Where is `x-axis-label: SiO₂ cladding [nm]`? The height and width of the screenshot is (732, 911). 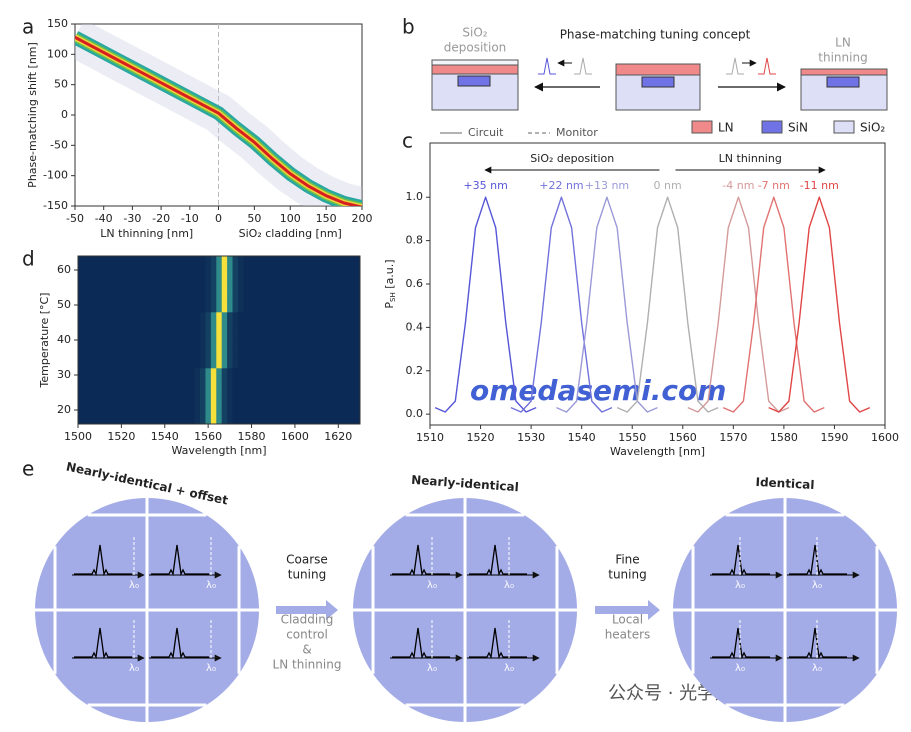 x-axis-label: SiO₂ cladding [nm] is located at coordinates (290, 233).